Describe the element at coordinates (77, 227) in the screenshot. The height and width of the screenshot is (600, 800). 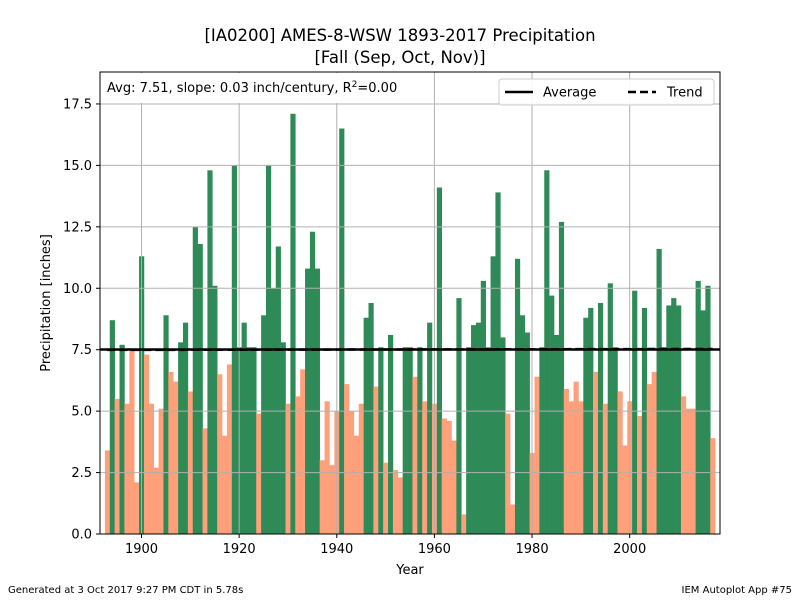
I see `y-tick-label: 12.5` at that location.